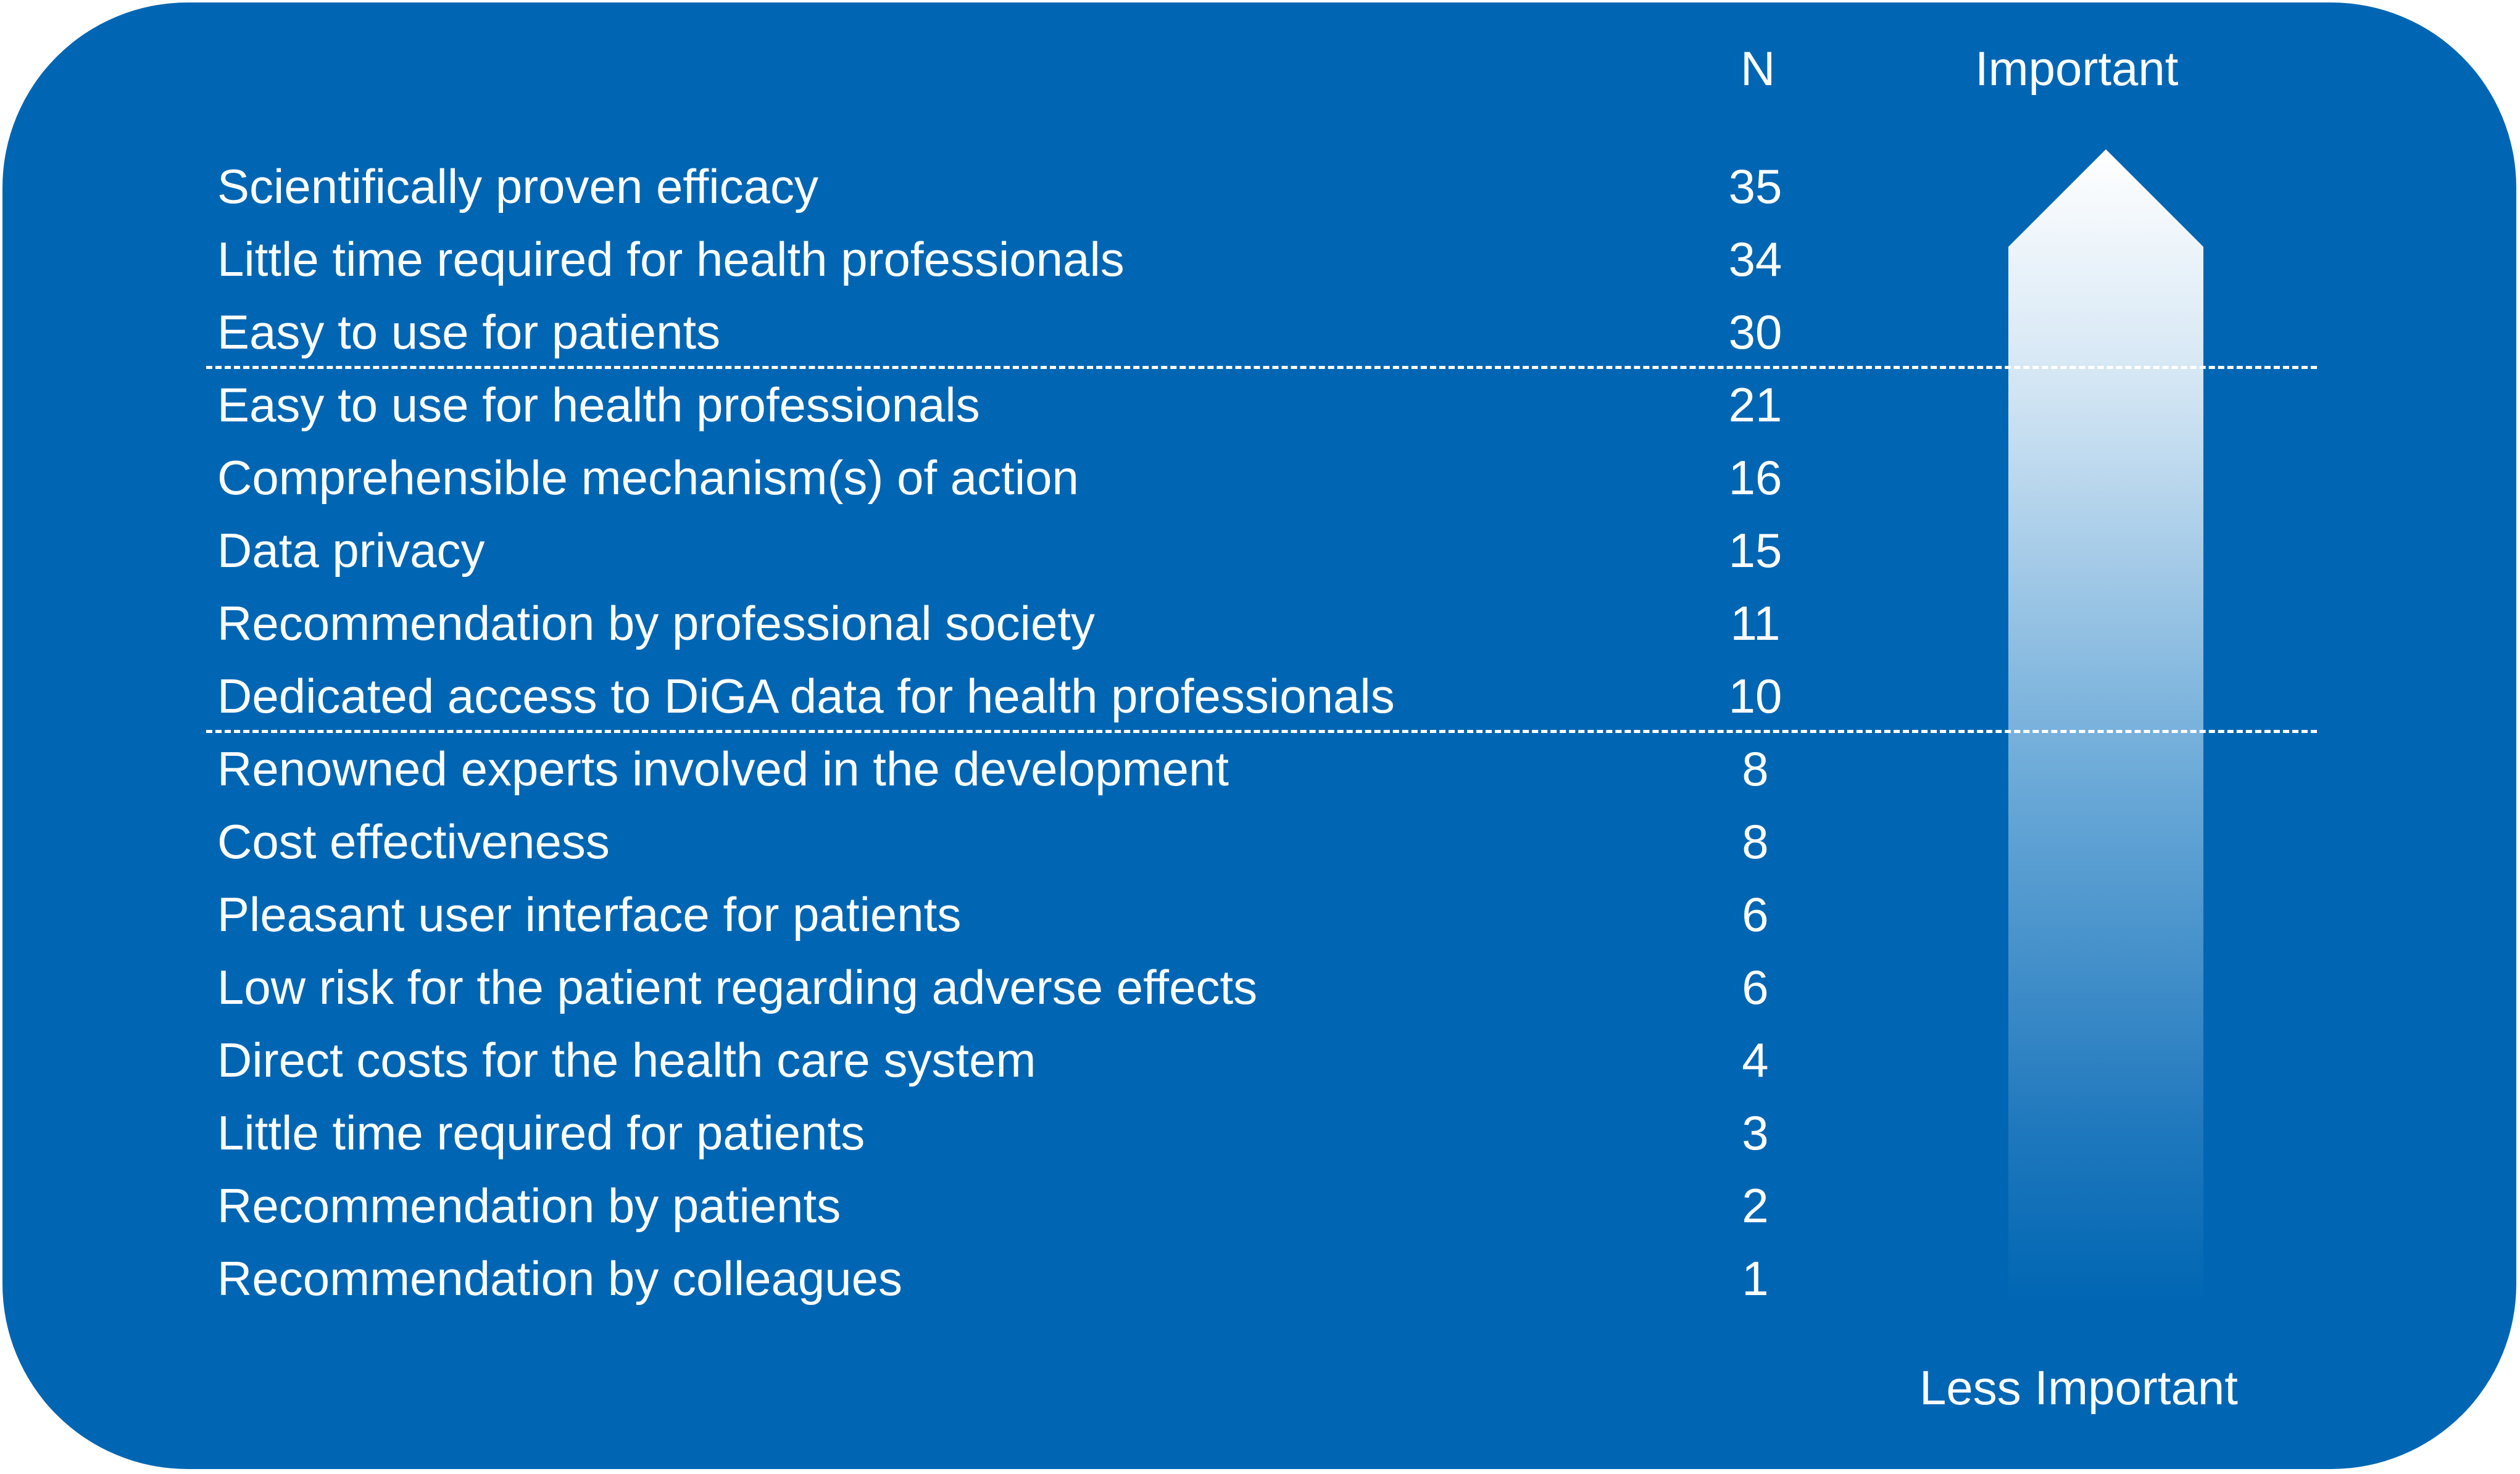 This screenshot has width=2520, height=1474. What do you see at coordinates (1756, 1205) in the screenshot?
I see `criterion-count: 2` at bounding box center [1756, 1205].